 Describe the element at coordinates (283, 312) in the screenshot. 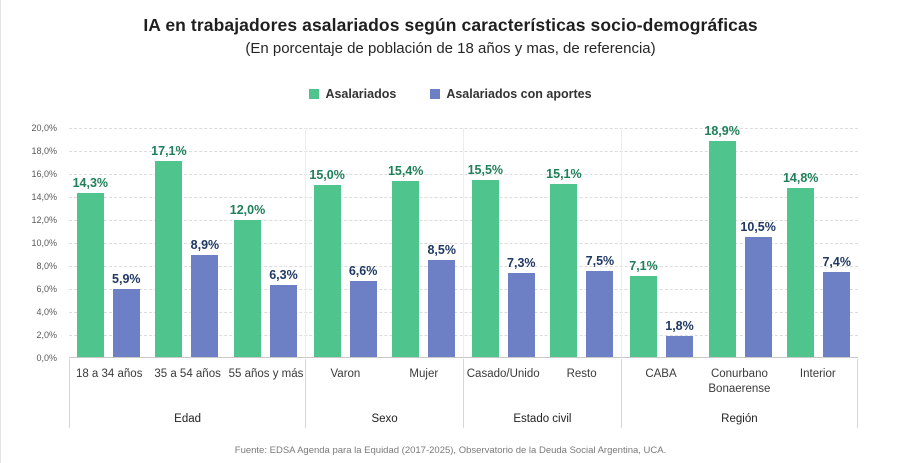

I see `bar-asalariados-con-aportes: 6,3%` at that location.